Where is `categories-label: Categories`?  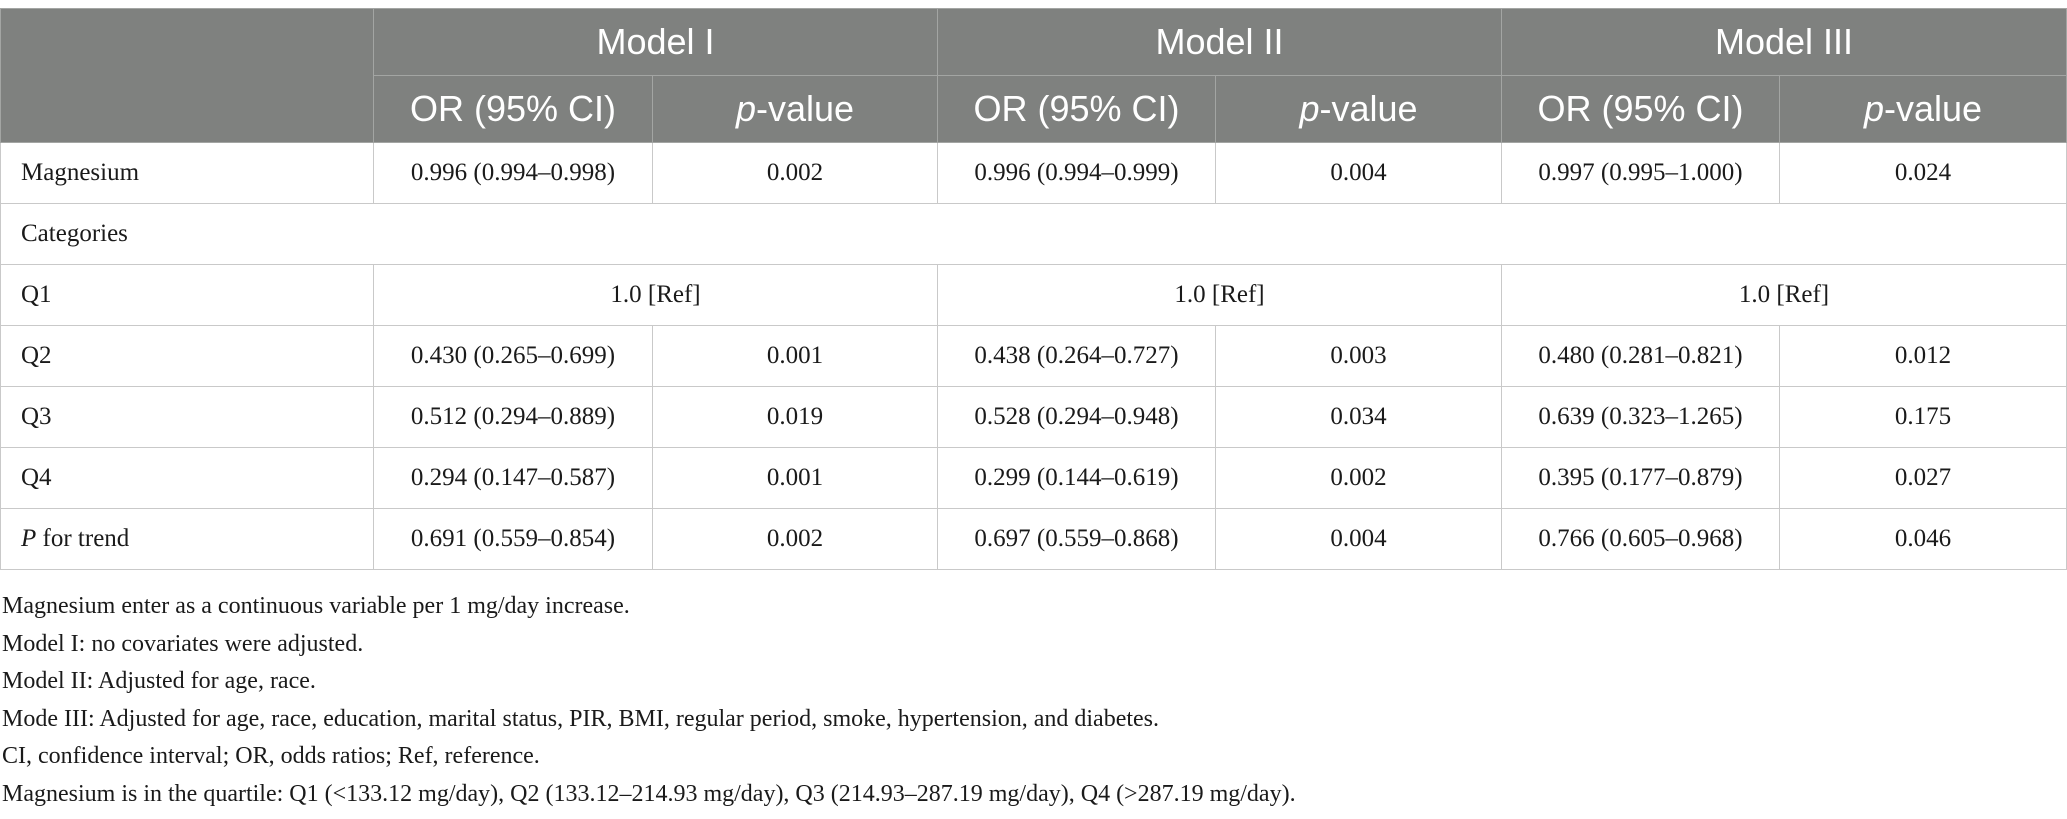 categories-label: Categories is located at coordinates (1033, 234).